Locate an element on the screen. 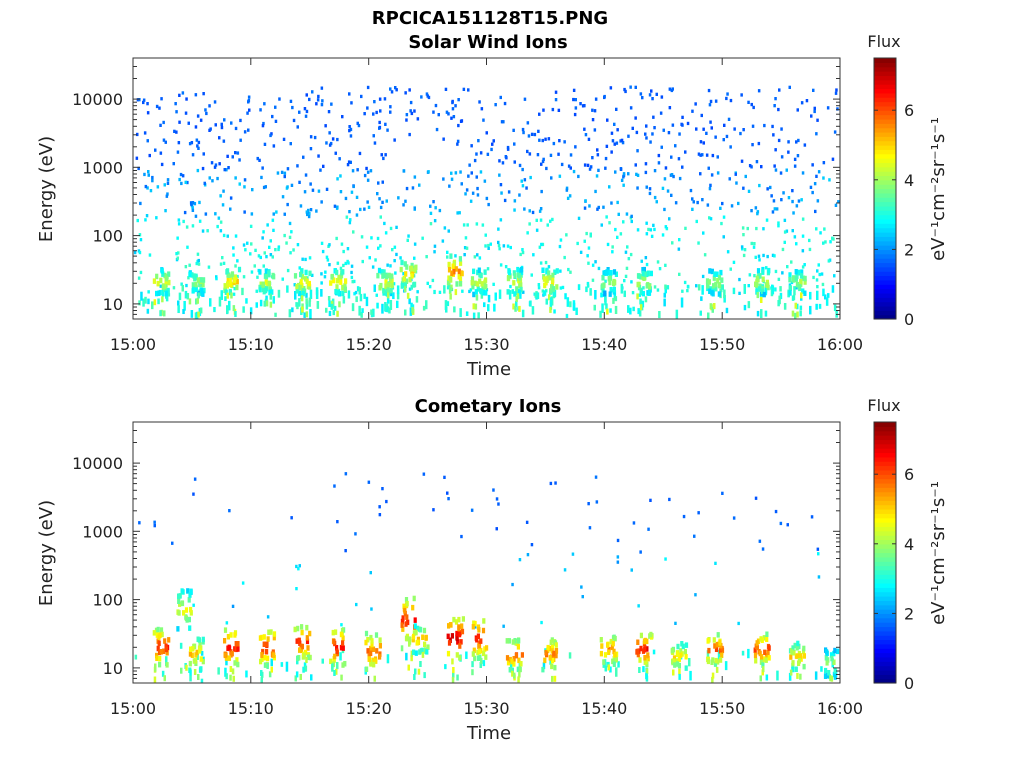  panel-title: Solar Wind Ions is located at coordinates (487, 42).